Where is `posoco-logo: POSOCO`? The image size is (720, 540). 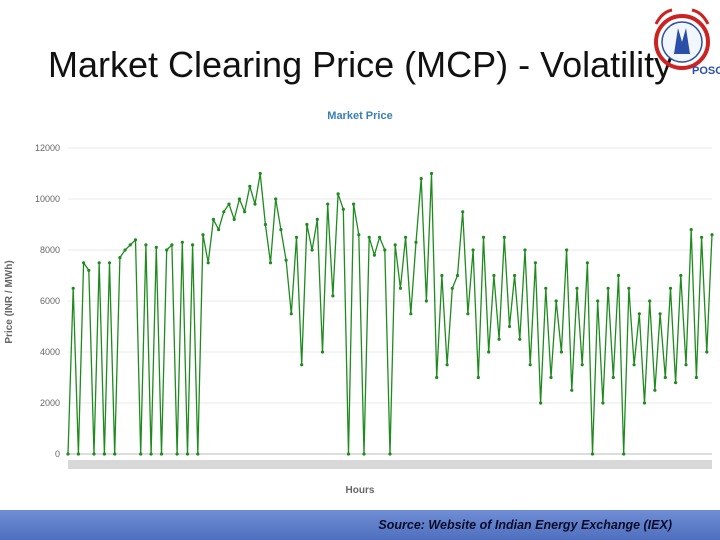 posoco-logo: POSOCO is located at coordinates (680, 48).